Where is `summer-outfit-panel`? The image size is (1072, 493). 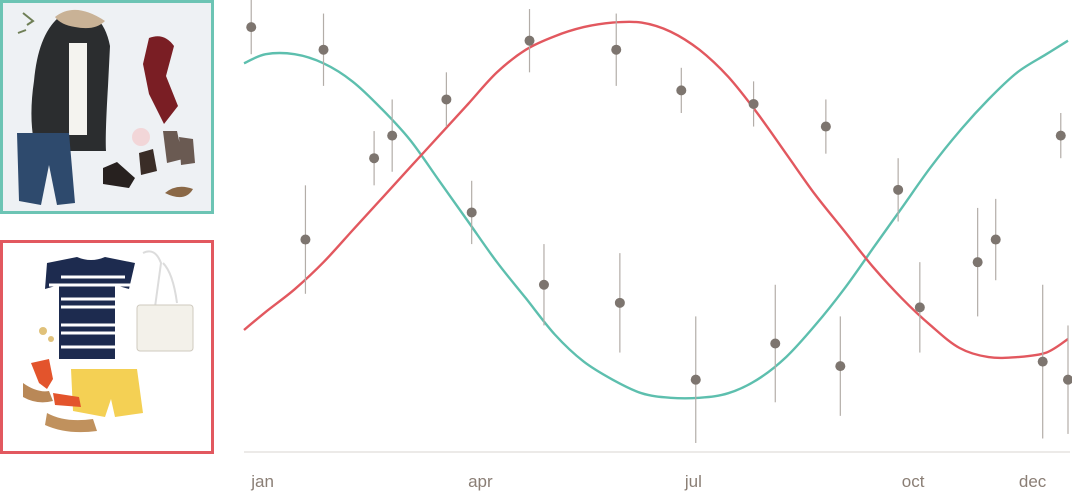 summer-outfit-panel is located at coordinates (107, 347).